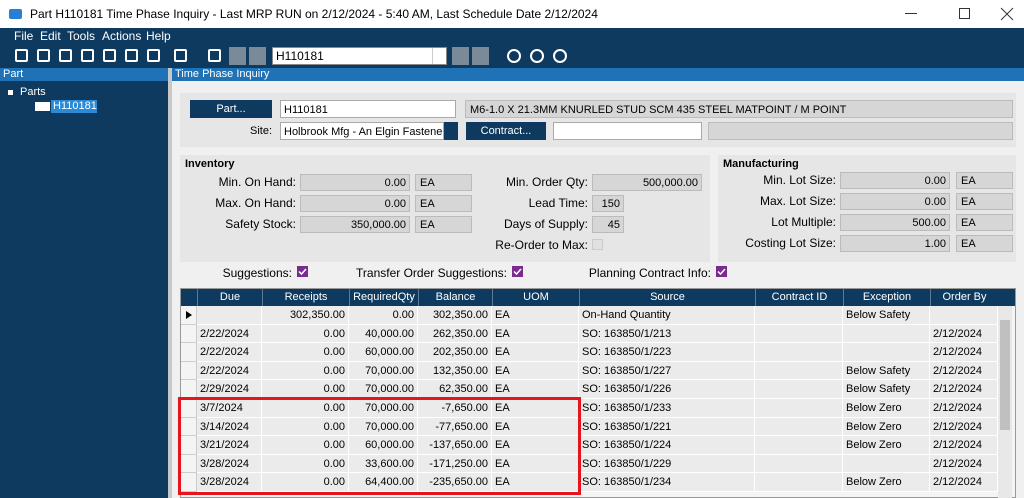 The image size is (1024, 498). Describe the element at coordinates (1007, 14) in the screenshot. I see `close-button` at that location.